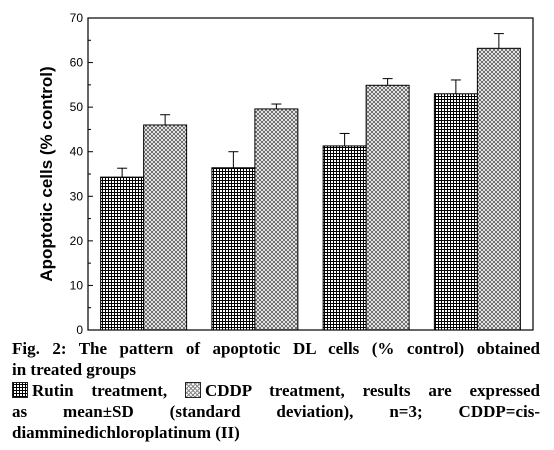 The width and height of the screenshot is (554, 450). Describe the element at coordinates (77, 285) in the screenshot. I see `y-tick-label: 10` at that location.